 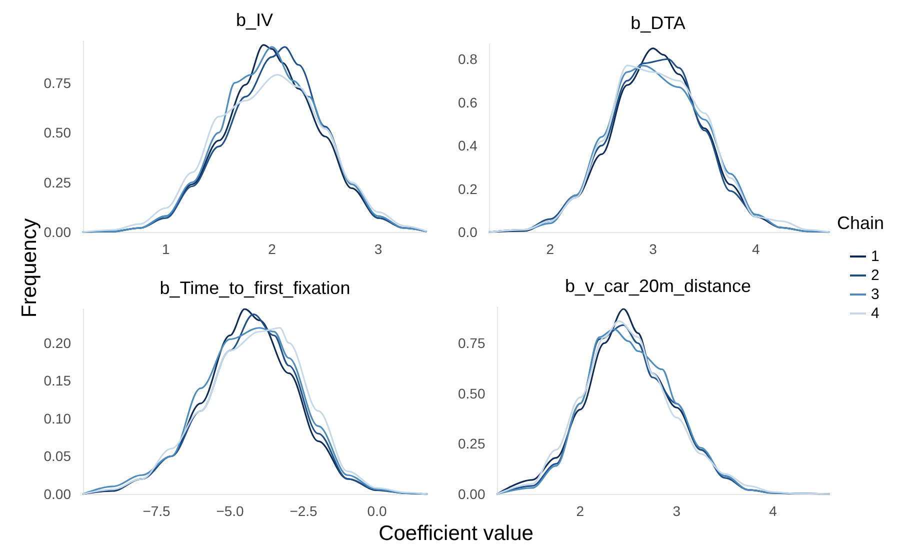 I want to click on chart-title: b_DTA, so click(x=658, y=23).